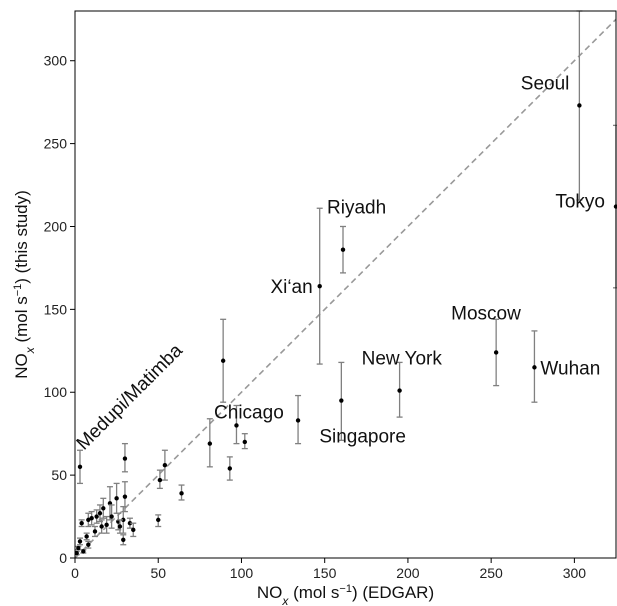  What do you see at coordinates (56, 392) in the screenshot?
I see `y-tick-label-2: 100` at bounding box center [56, 392].